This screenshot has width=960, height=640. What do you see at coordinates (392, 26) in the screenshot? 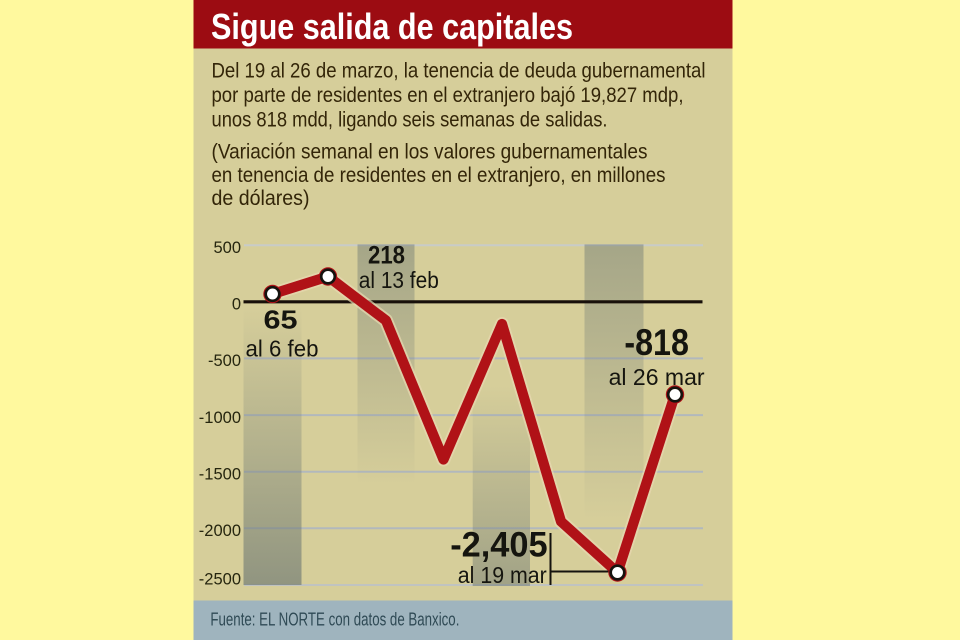
I see `svg-text: Sigue salida de capitales` at bounding box center [392, 26].